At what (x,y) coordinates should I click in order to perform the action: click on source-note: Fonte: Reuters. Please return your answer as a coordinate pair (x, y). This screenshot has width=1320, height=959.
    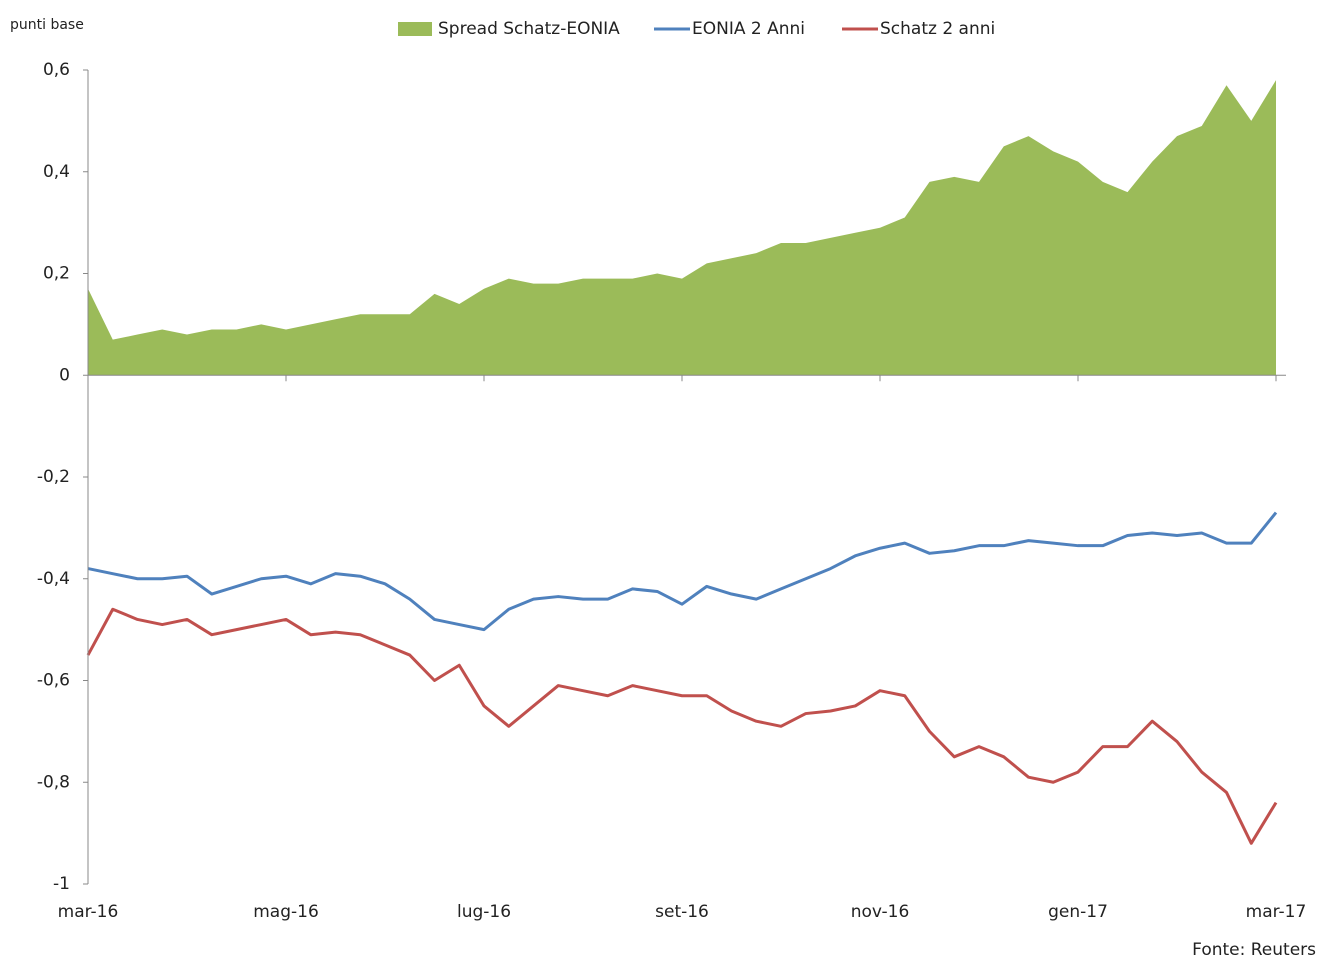
    Looking at the image, I should click on (1254, 949).